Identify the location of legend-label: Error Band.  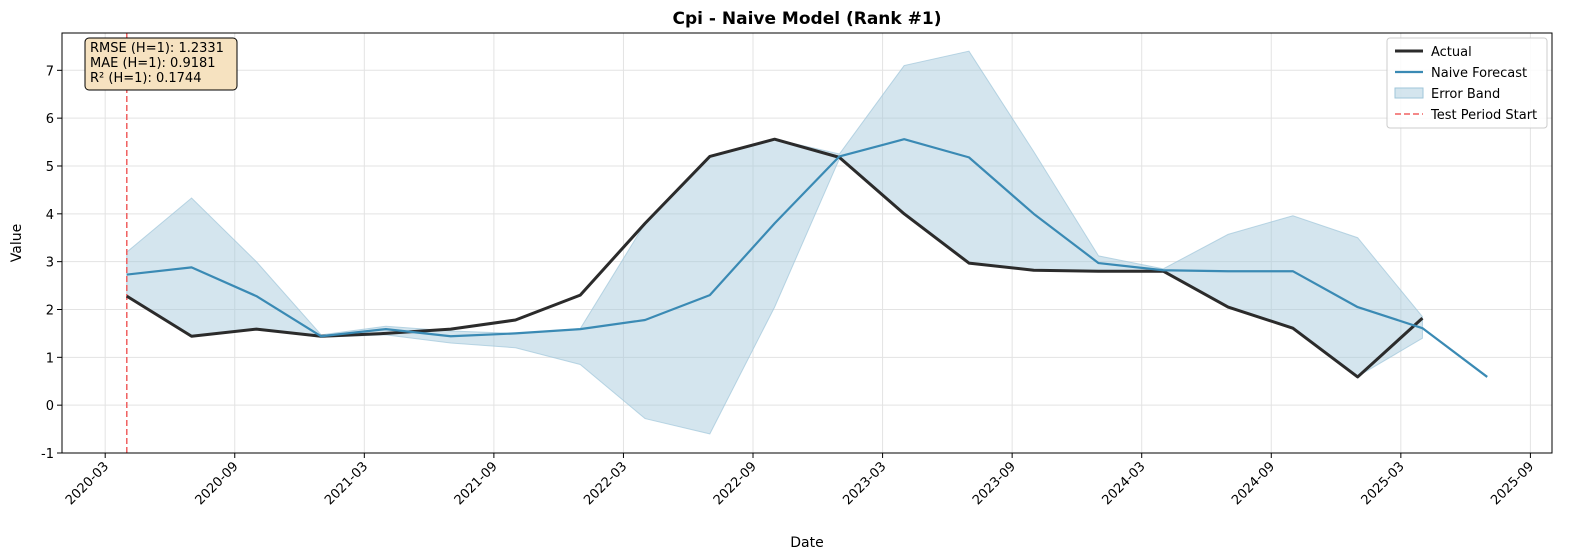
(1465, 94).